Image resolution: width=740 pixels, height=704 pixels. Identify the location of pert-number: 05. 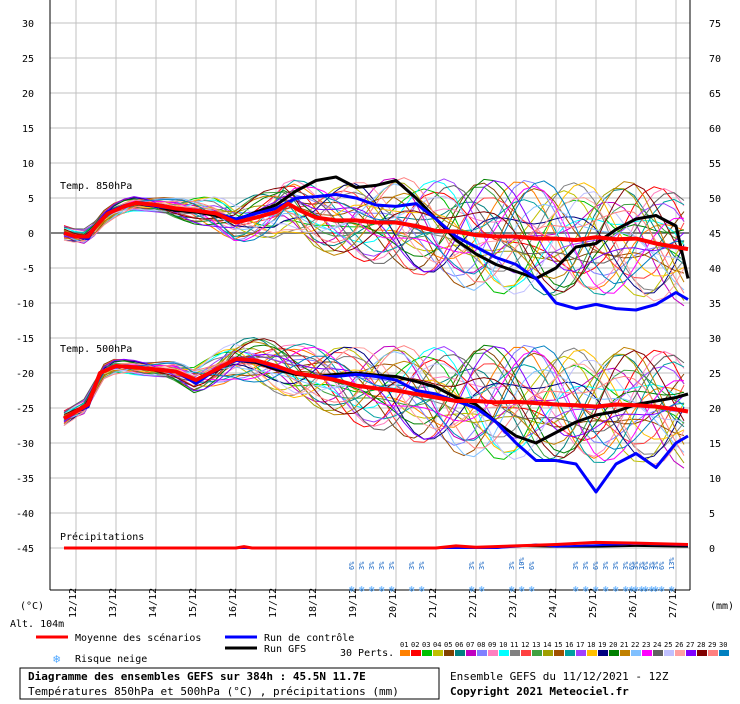
(448, 645).